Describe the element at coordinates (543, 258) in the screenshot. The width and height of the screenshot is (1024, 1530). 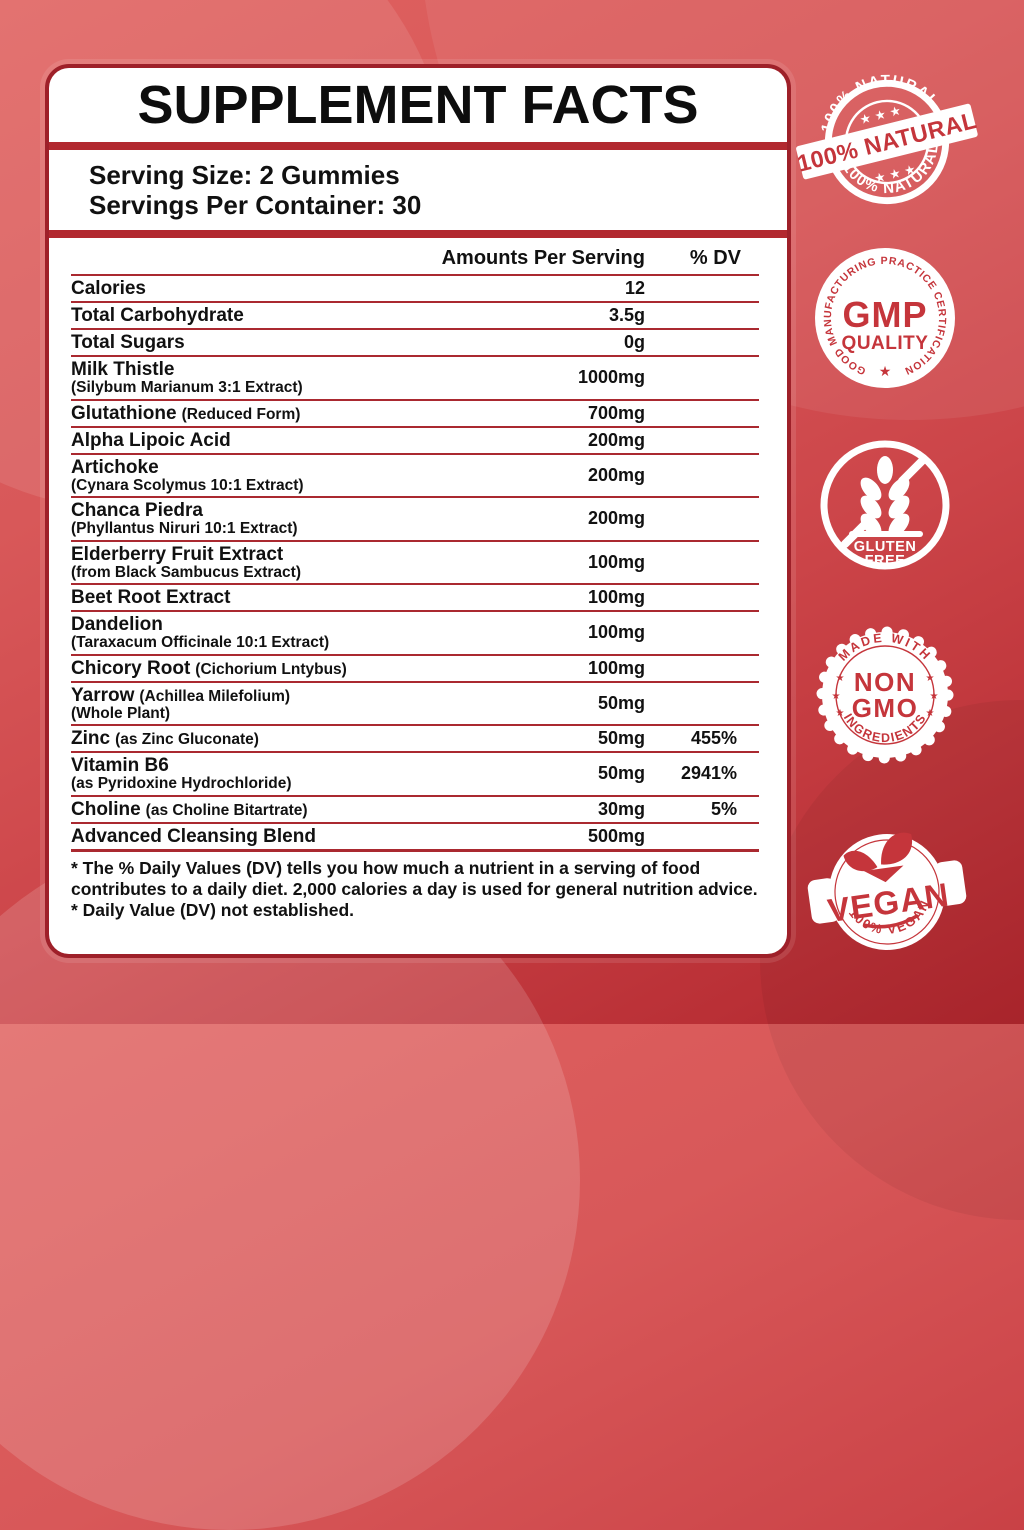
I see `amounts-per-serving-header: Amounts Per Serving` at that location.